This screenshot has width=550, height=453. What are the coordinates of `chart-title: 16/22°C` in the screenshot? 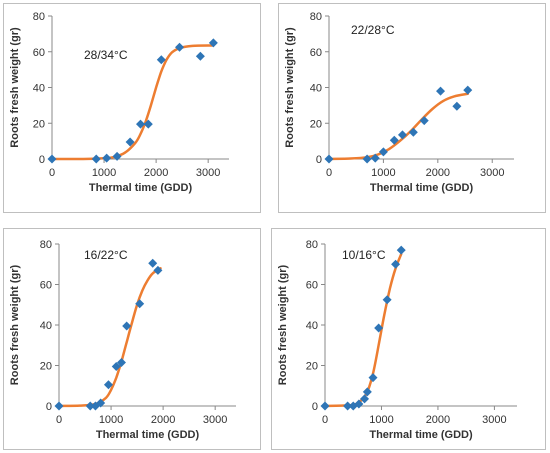 It's located at (106, 255).